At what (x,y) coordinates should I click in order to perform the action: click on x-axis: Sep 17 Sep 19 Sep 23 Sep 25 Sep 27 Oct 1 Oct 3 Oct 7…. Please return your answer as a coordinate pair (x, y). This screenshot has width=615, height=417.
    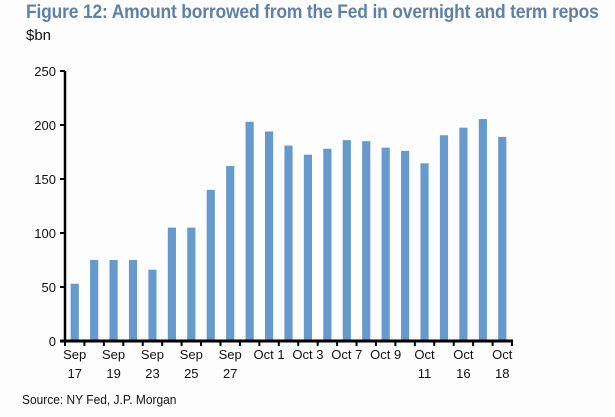
    Looking at the image, I should click on (286, 360).